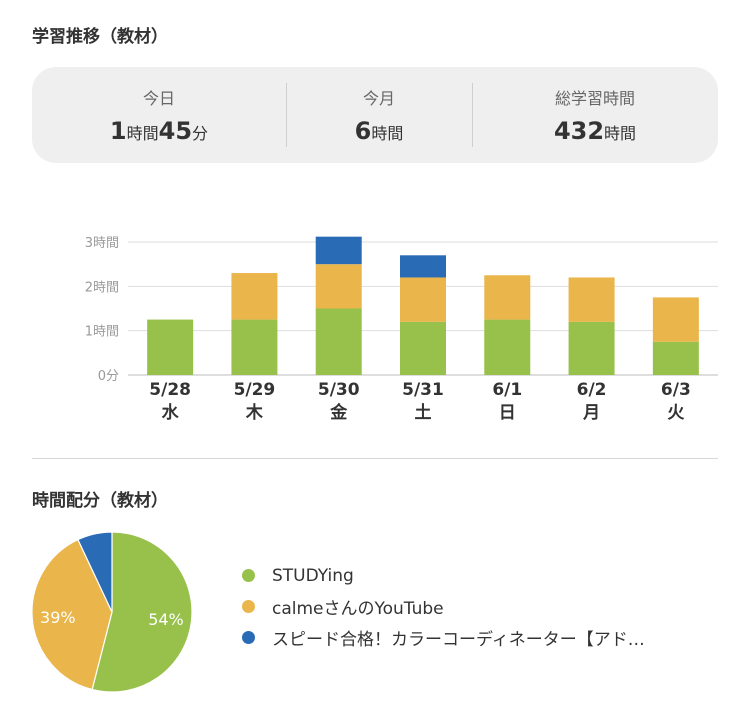 The height and width of the screenshot is (715, 750). What do you see at coordinates (592, 390) in the screenshot?
I see `x-tick-date: 6/2` at bounding box center [592, 390].